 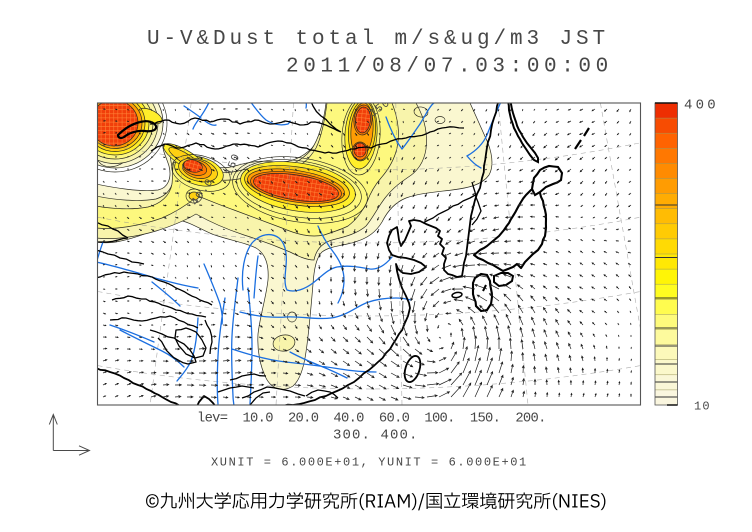 I want to click on svg-text:lev= 10.0 20.0 40.0 60.0: lev= 10.0 20.0 40.0 60.0 100. 150. 200., so click(x=371, y=418).